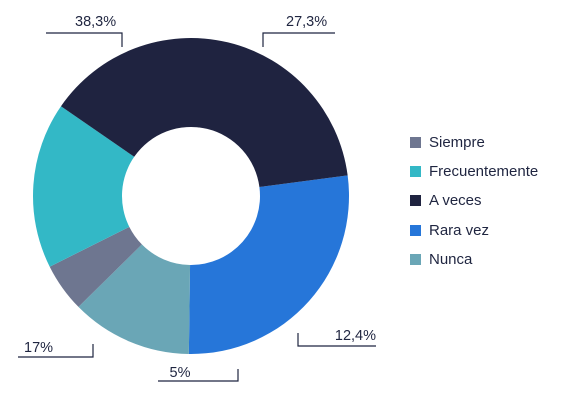 Image resolution: width=566 pixels, height=400 pixels. I want to click on slice-nunca, so click(134, 299).